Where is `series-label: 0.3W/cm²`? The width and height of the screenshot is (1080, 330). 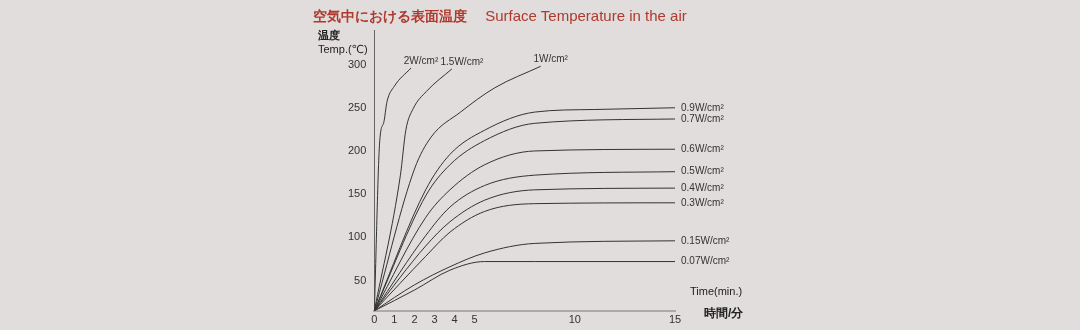 series-label: 0.3W/cm² is located at coordinates (703, 202).